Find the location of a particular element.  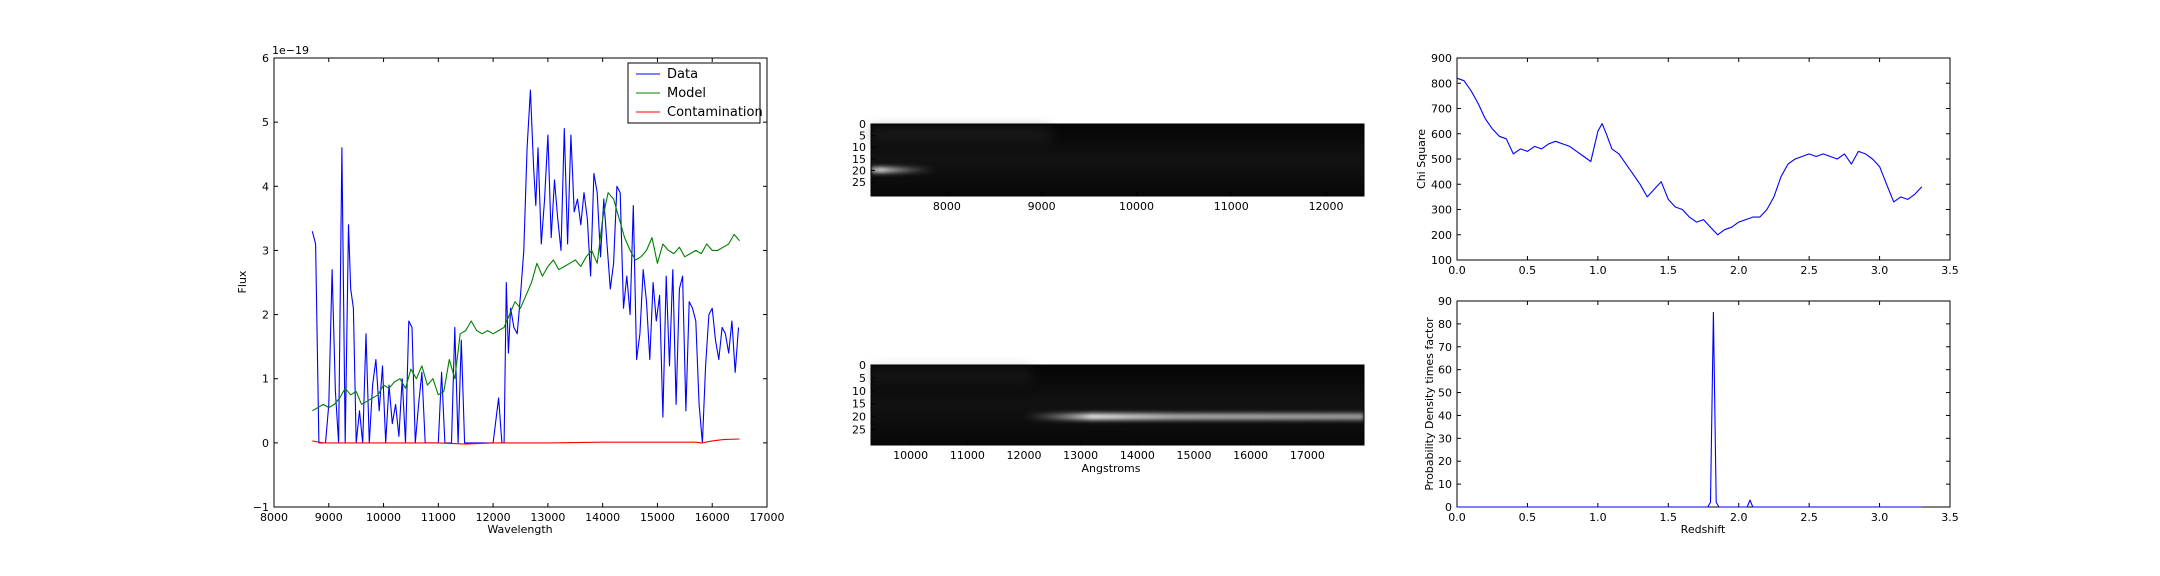

p2-xtick-label: 9000 is located at coordinates (1042, 206).